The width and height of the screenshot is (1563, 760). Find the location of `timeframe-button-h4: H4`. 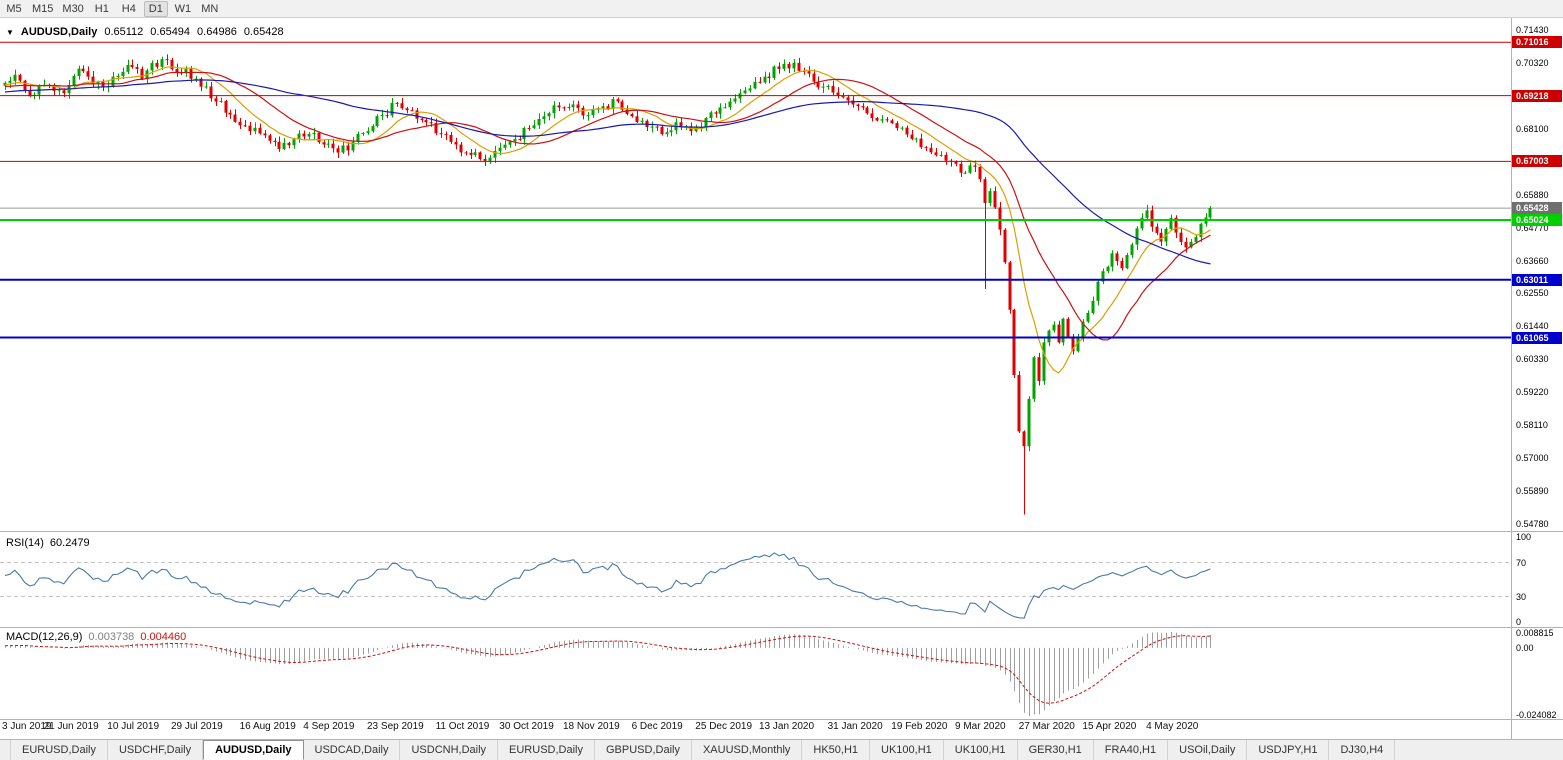

timeframe-button-h4: H4 is located at coordinates (128, 8).